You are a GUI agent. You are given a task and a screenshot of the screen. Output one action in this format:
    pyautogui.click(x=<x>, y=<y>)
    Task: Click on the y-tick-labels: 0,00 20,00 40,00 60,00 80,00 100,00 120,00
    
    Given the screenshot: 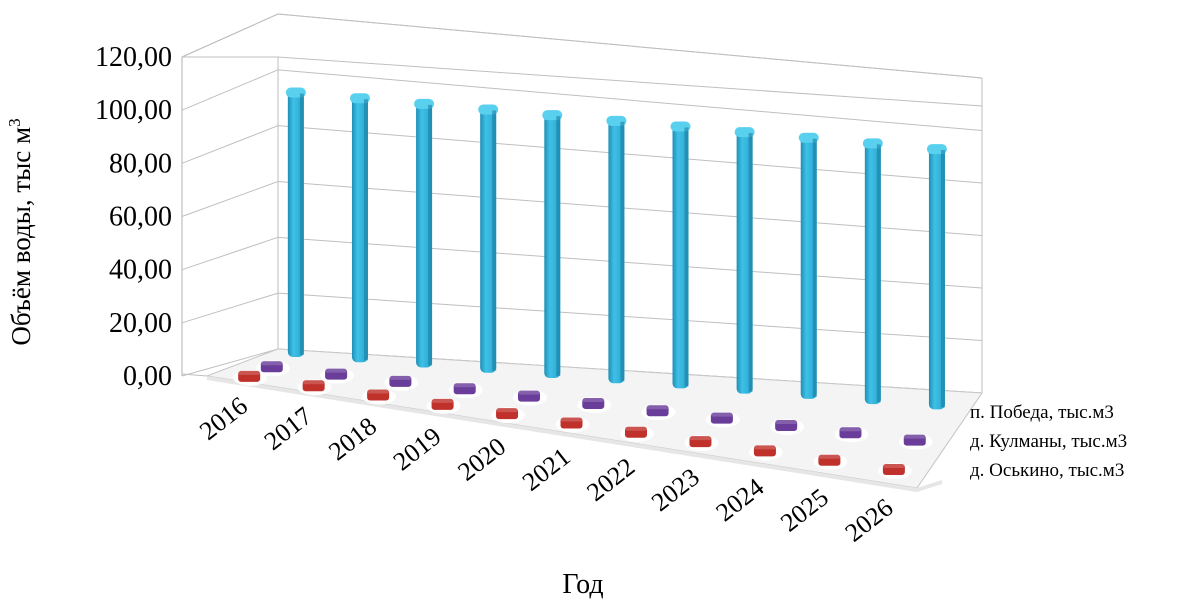 What is the action you would take?
    pyautogui.click(x=133, y=217)
    